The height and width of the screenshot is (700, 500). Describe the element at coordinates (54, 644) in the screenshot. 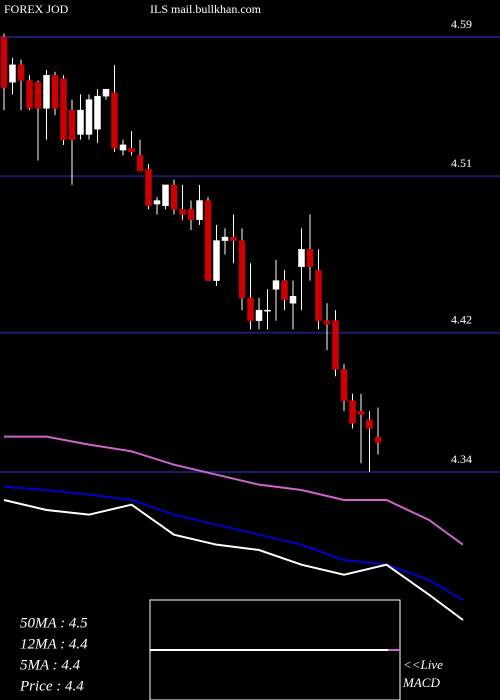

I see `info-line: 12MA : 4.4` at that location.